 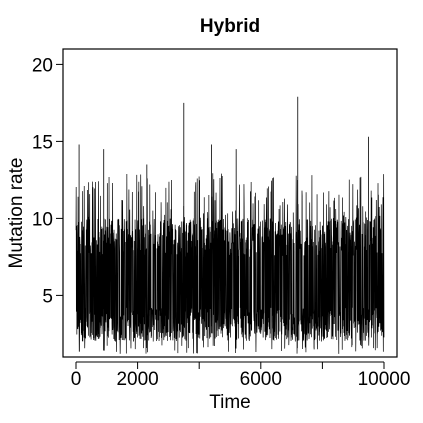 What do you see at coordinates (261, 379) in the screenshot?
I see `x-tick-label: 6000` at bounding box center [261, 379].